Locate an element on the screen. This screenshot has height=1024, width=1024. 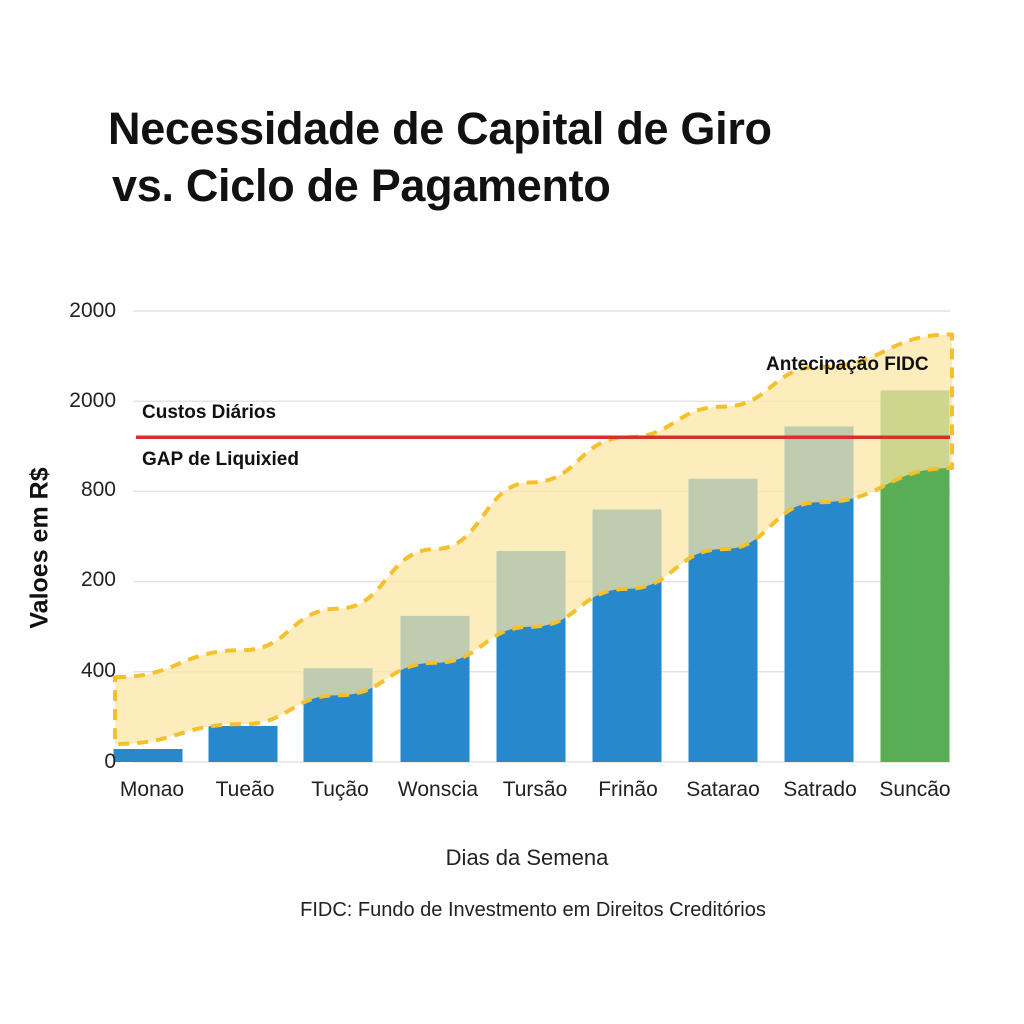
y-tick: 200 is located at coordinates (98, 579).